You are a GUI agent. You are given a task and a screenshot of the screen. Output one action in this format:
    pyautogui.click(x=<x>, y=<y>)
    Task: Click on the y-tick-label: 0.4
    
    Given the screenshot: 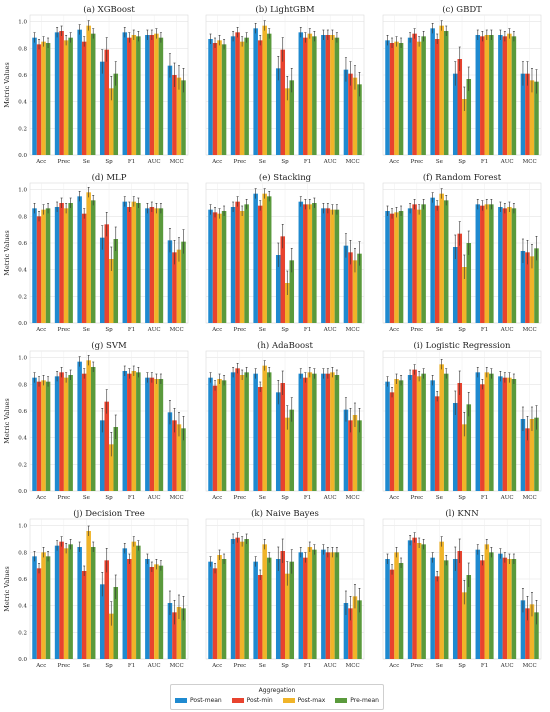 What is the action you would take?
    pyautogui.click(x=22, y=103)
    